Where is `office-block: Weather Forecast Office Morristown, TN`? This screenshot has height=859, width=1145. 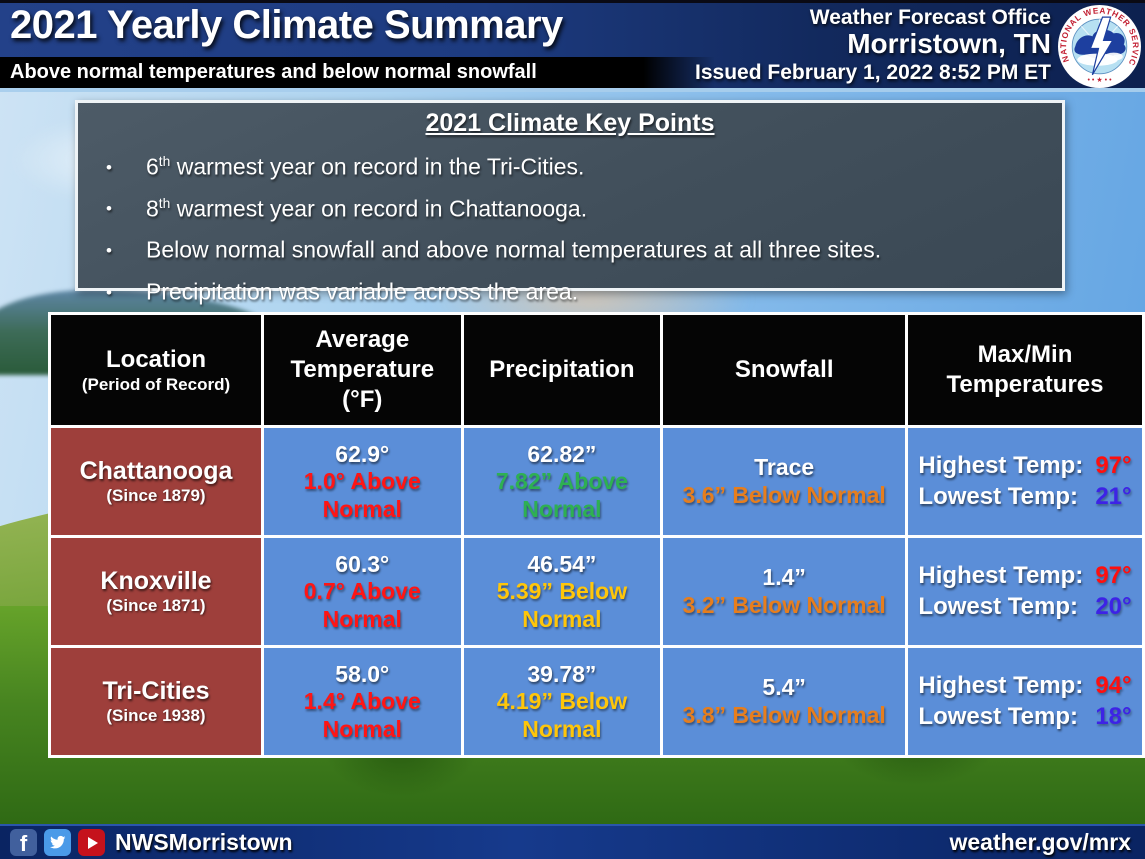 office-block: Weather Forecast Office Morristown, TN is located at coordinates (930, 32).